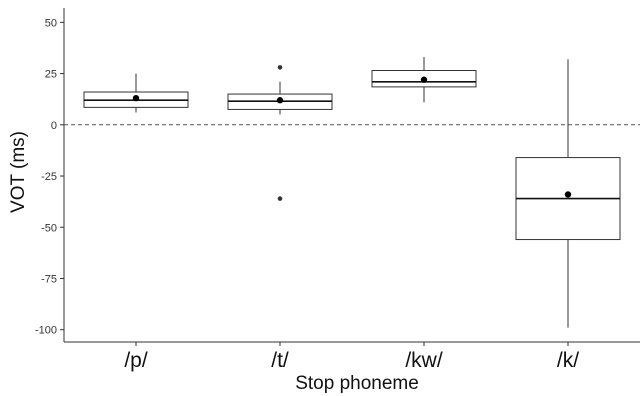  Describe the element at coordinates (18, 172) in the screenshot. I see `y-axis-title: VOT (ms)` at that location.